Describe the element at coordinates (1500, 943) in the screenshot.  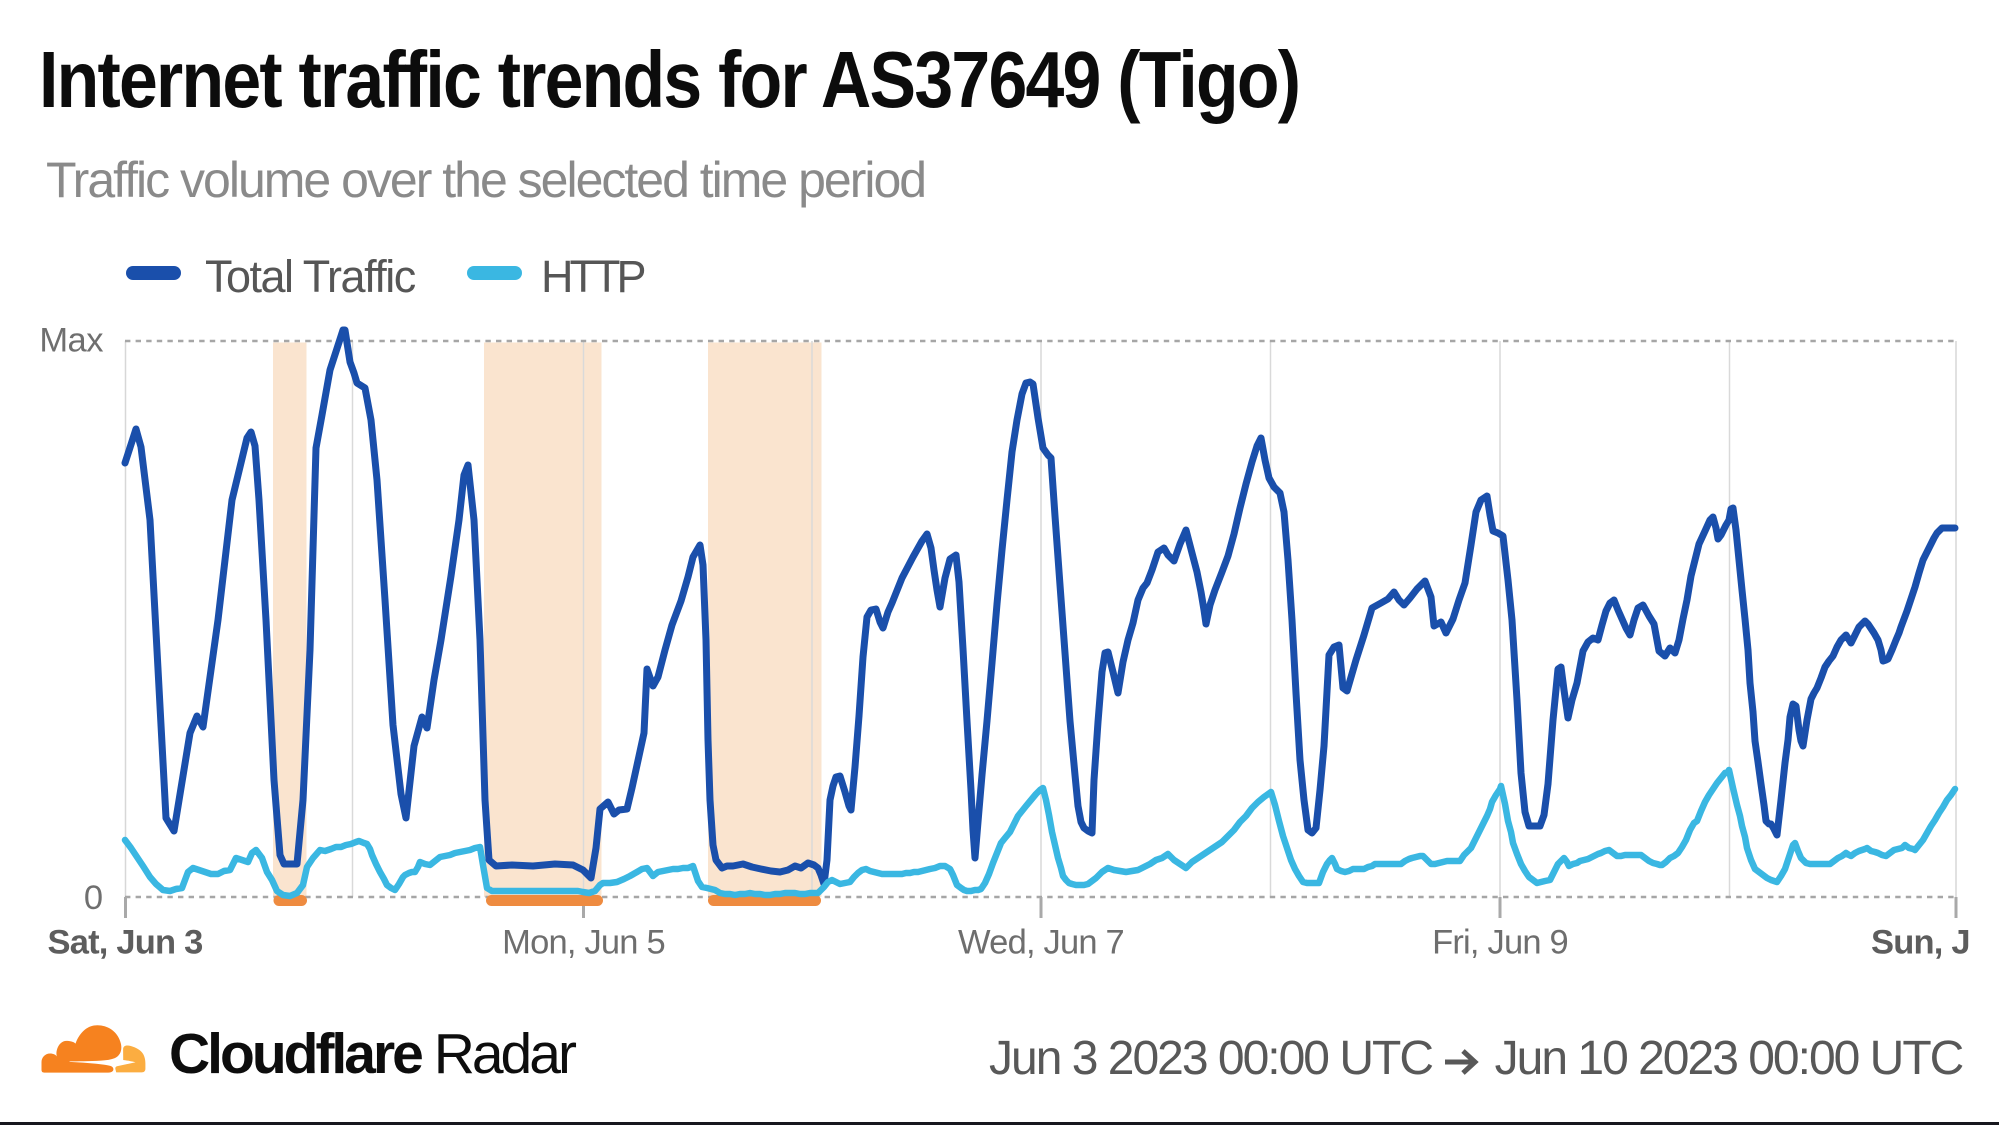
I see `svg-text: Fri, Jun 9` at that location.